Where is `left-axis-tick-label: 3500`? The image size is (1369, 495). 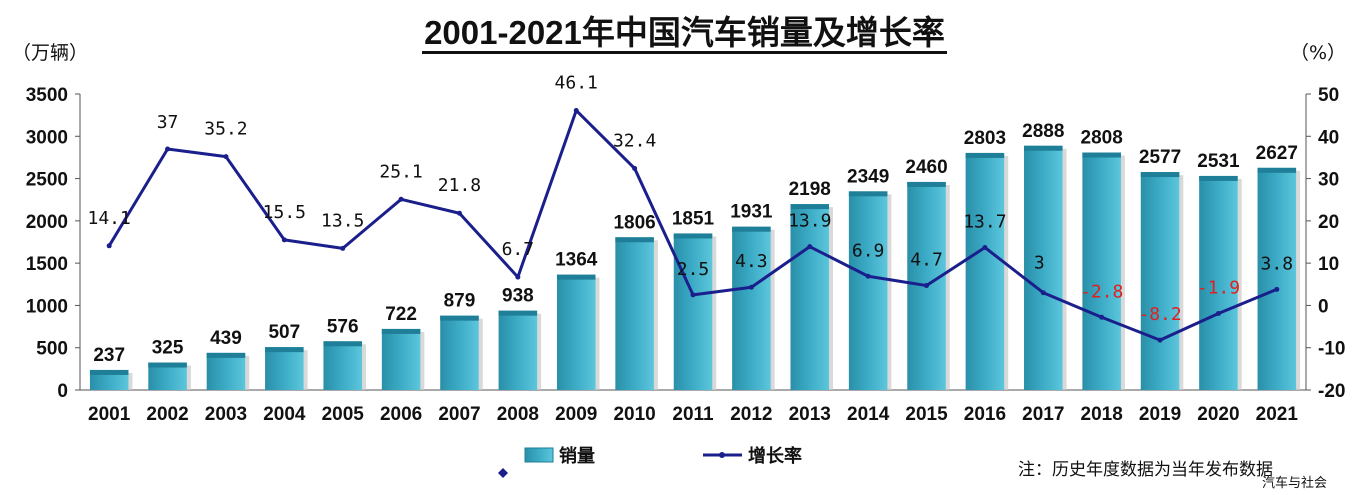 left-axis-tick-label: 3500 is located at coordinates (47, 95).